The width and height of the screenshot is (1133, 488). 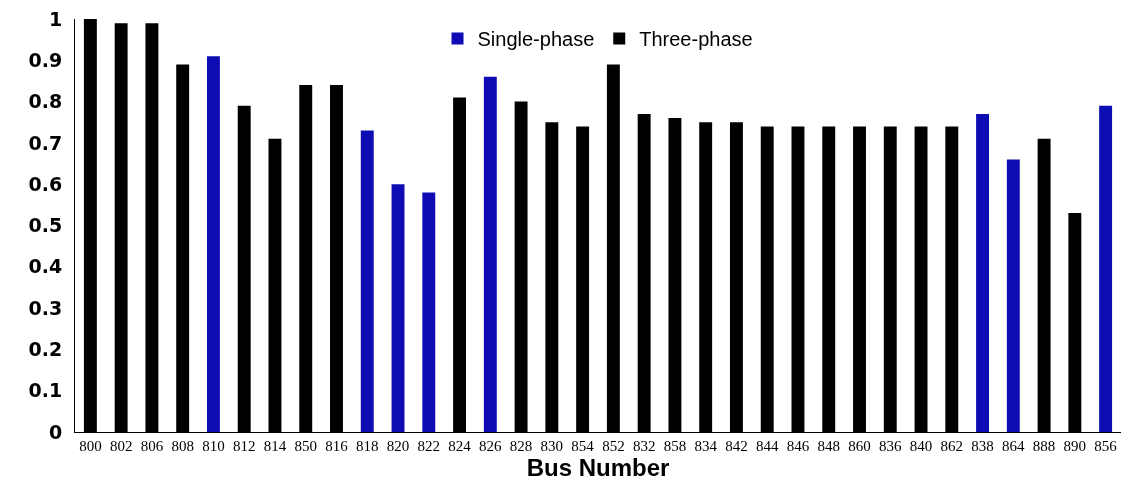 I want to click on y-tick-label: 0.6, so click(x=45, y=183).